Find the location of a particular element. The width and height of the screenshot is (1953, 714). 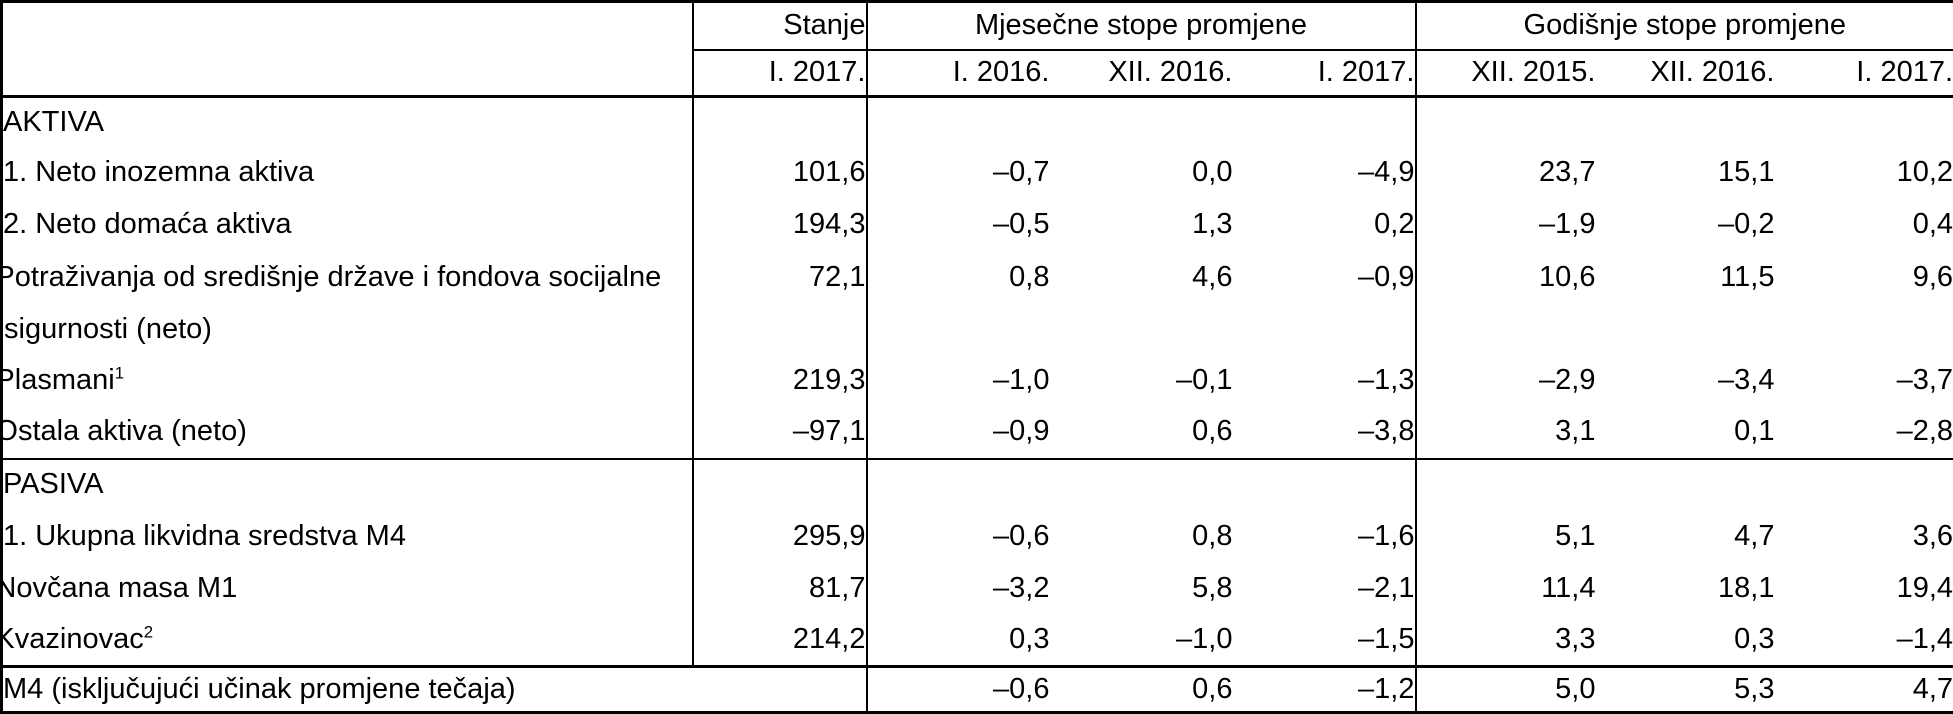

stanje-cell: 214,2 is located at coordinates (779, 641).